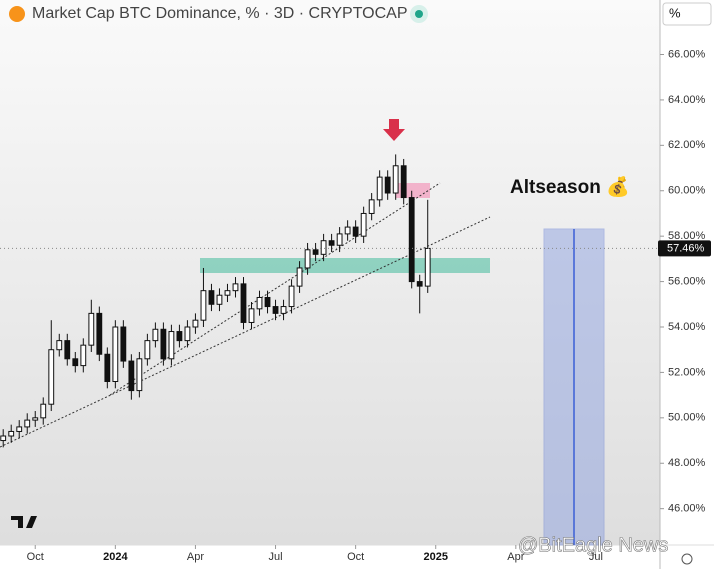 The width and height of the screenshot is (714, 574). Describe the element at coordinates (345, 265) in the screenshot. I see `support-zone` at that location.